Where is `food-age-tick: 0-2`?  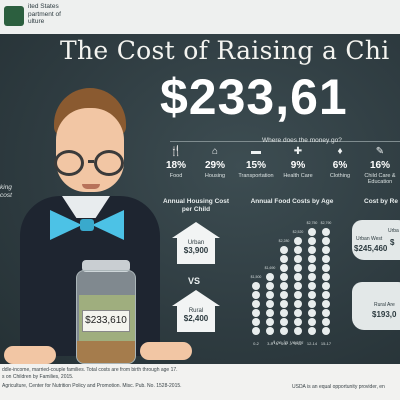 food-age-tick: 0-2 is located at coordinates (256, 343).